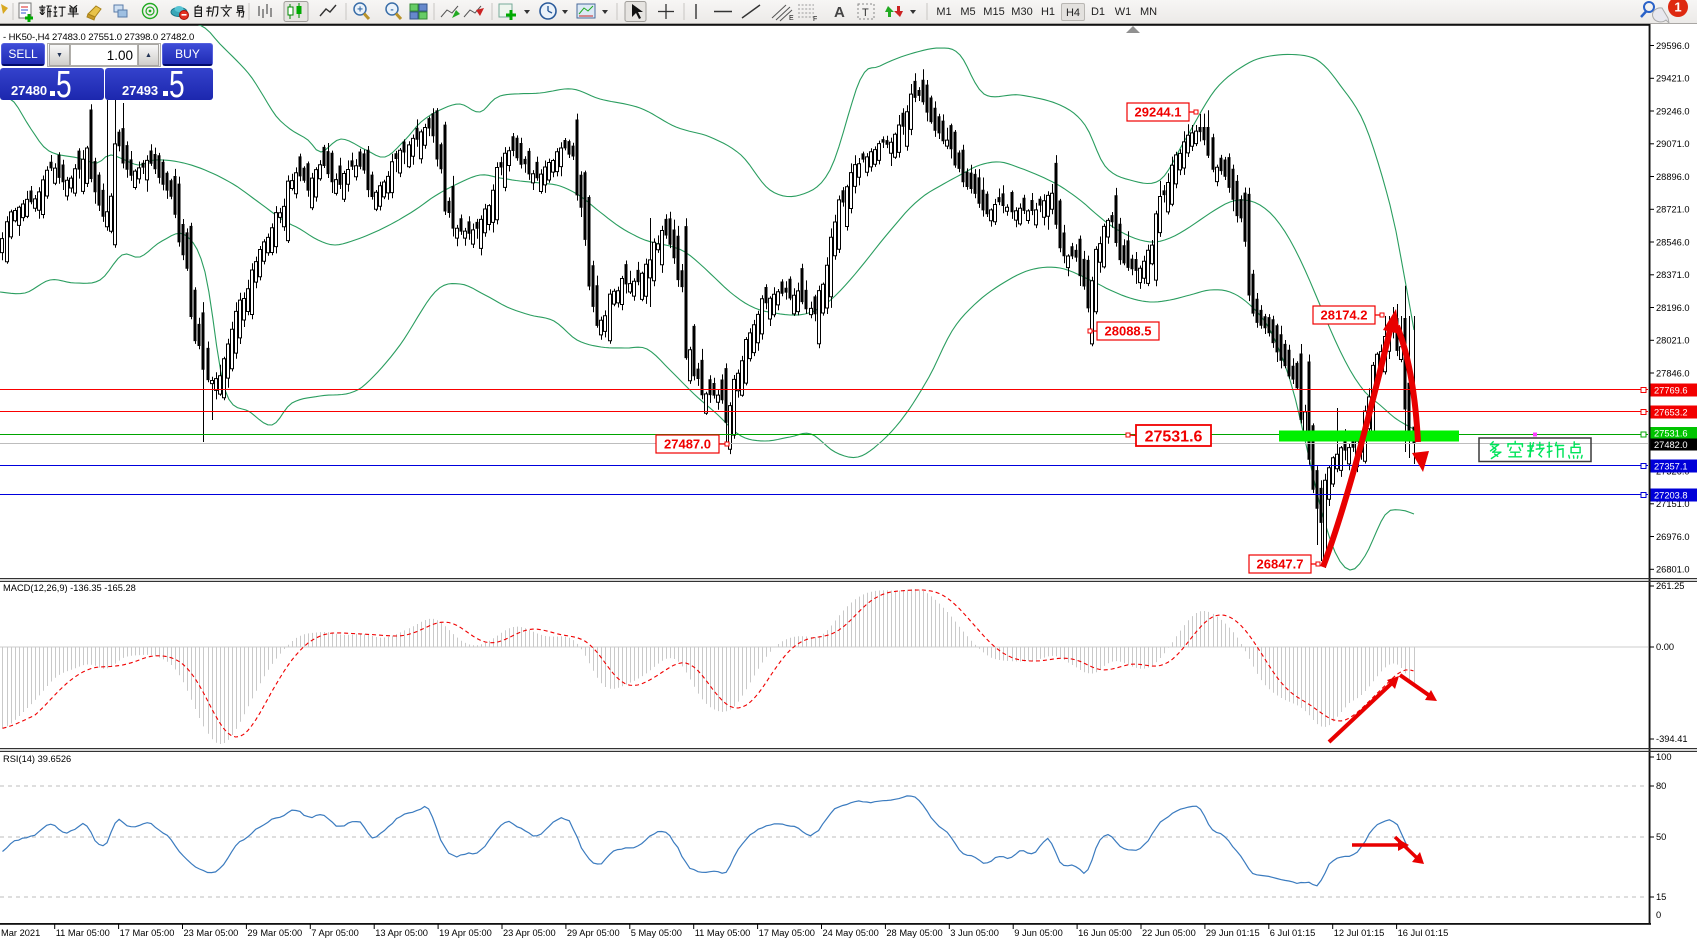 The image size is (1697, 944). Describe the element at coordinates (593, 933) in the screenshot. I see `svg-text: 29 Apr 05:00` at that location.